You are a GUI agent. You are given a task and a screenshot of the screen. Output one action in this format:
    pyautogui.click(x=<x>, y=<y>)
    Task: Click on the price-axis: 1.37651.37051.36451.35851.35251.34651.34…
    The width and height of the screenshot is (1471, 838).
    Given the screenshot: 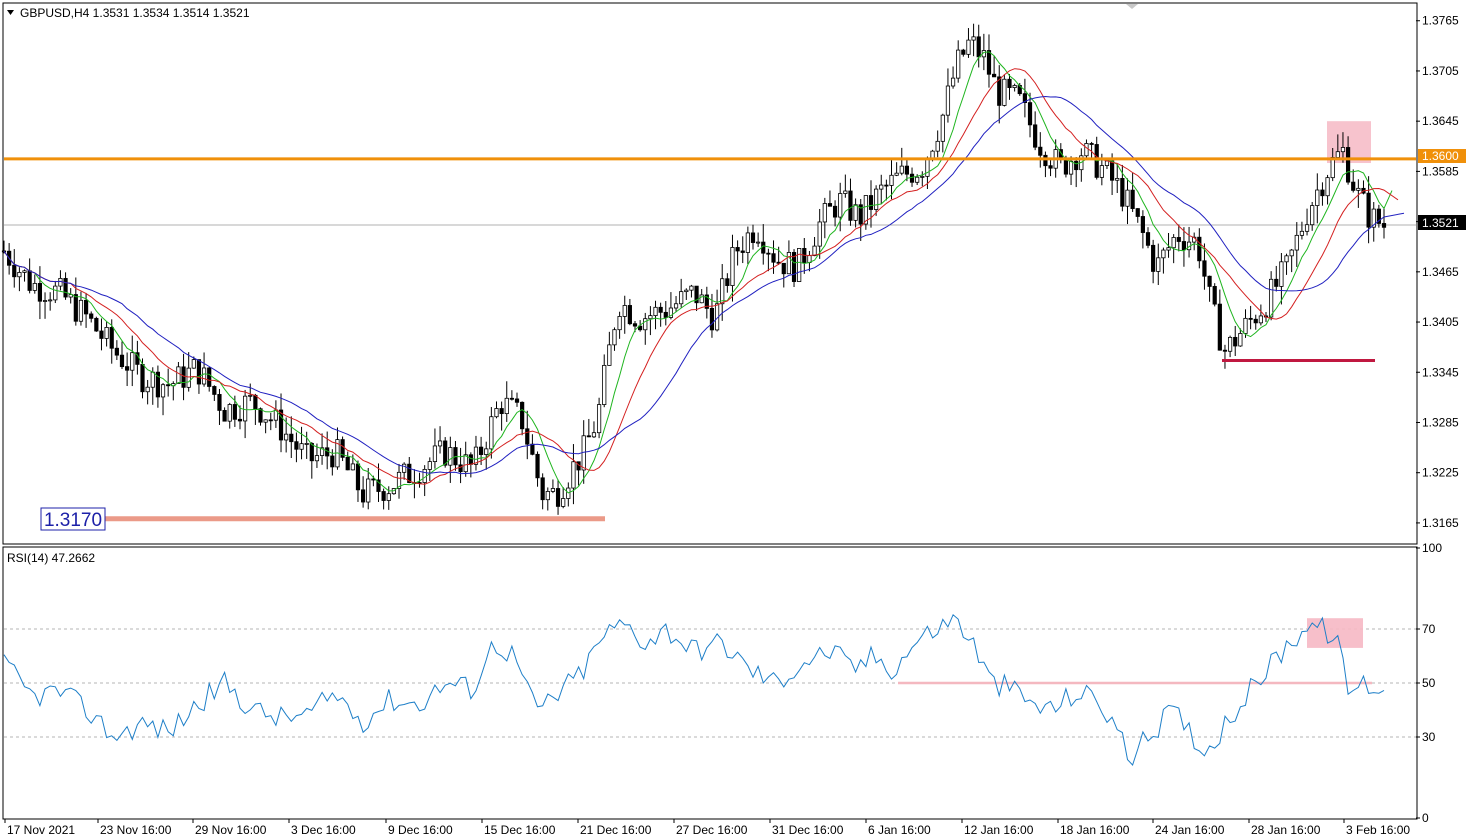 What is the action you would take?
    pyautogui.click(x=1437, y=272)
    